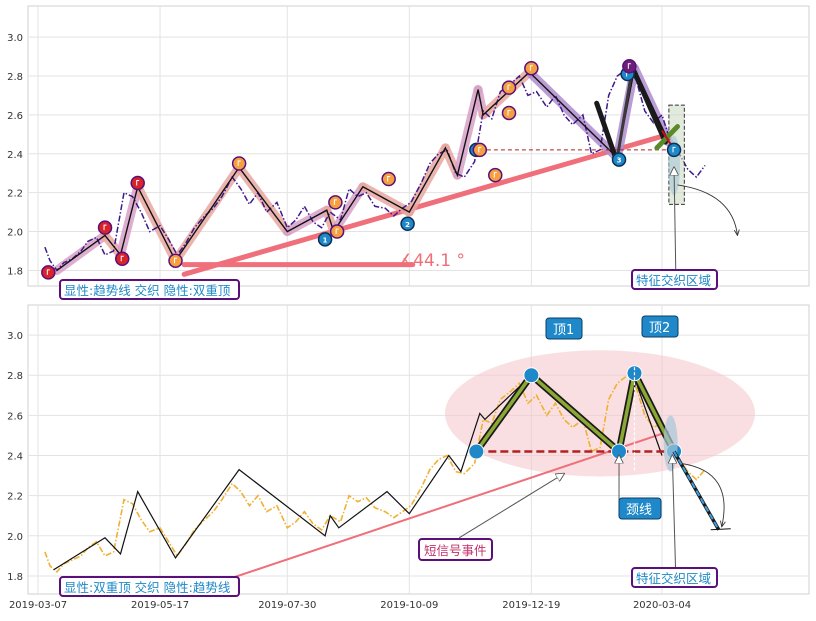 This screenshot has width=816, height=621. I want to click on neckline-label-box: 颈线, so click(640, 508).